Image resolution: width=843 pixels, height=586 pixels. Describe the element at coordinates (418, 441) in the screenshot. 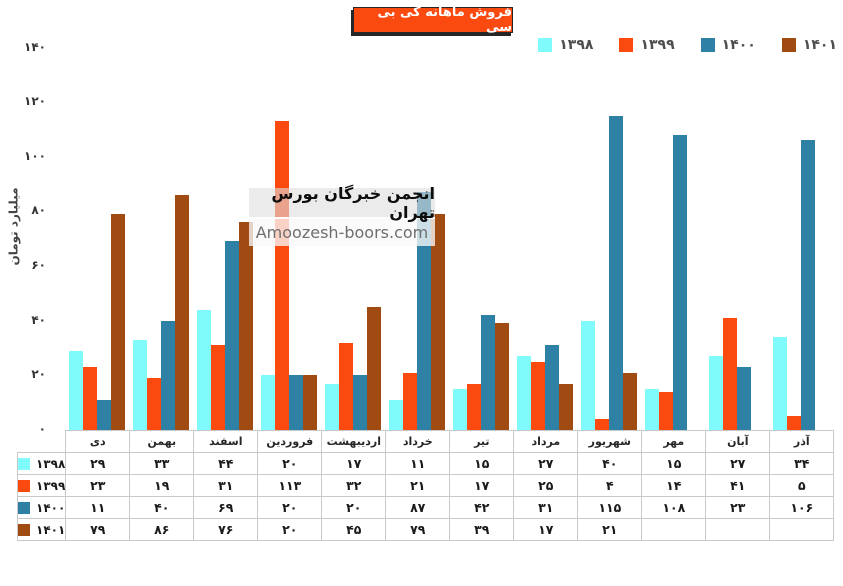

I see `month-header-6: خرداد` at that location.